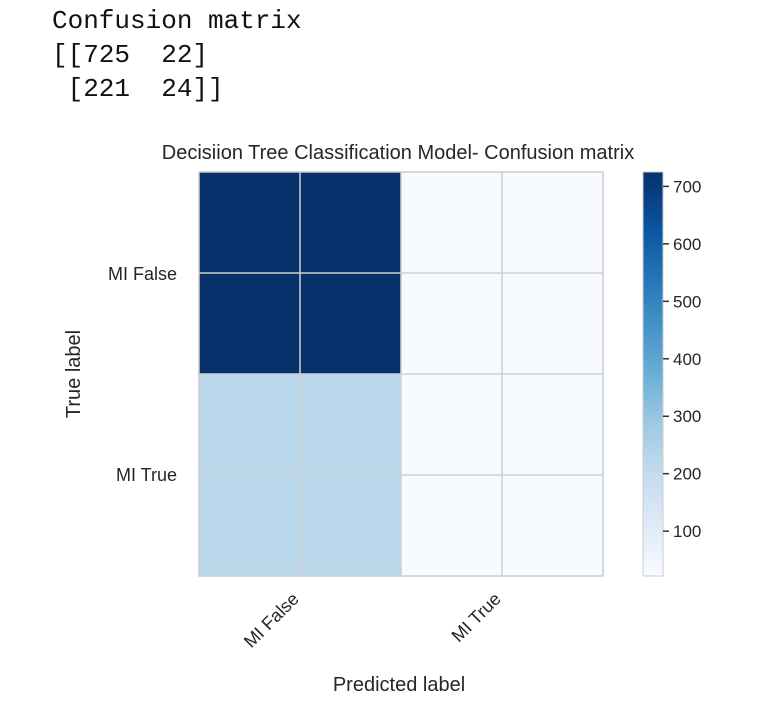 Image resolution: width=771 pixels, height=702 pixels. What do you see at coordinates (687, 531) in the screenshot?
I see `colorbar-tick-label: 100` at bounding box center [687, 531].